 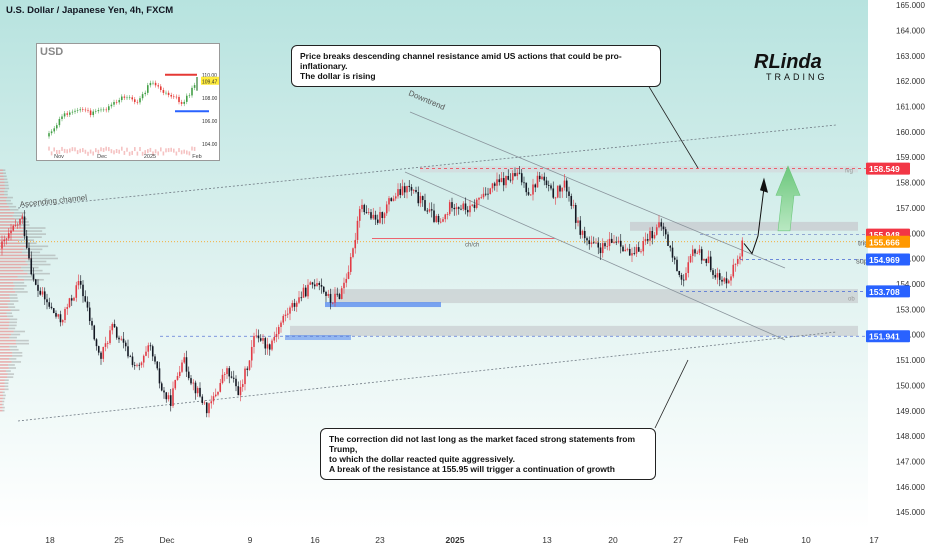 What do you see at coordinates (884, 337) in the screenshot?
I see `price-label: 151.941` at bounding box center [884, 337].